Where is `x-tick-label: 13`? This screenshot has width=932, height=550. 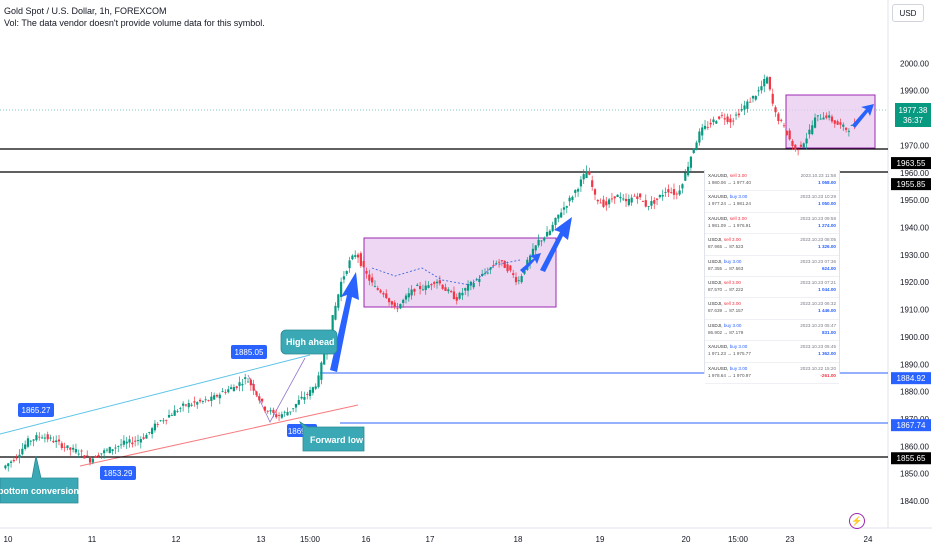
x-tick-label: 13 is located at coordinates (261, 539).